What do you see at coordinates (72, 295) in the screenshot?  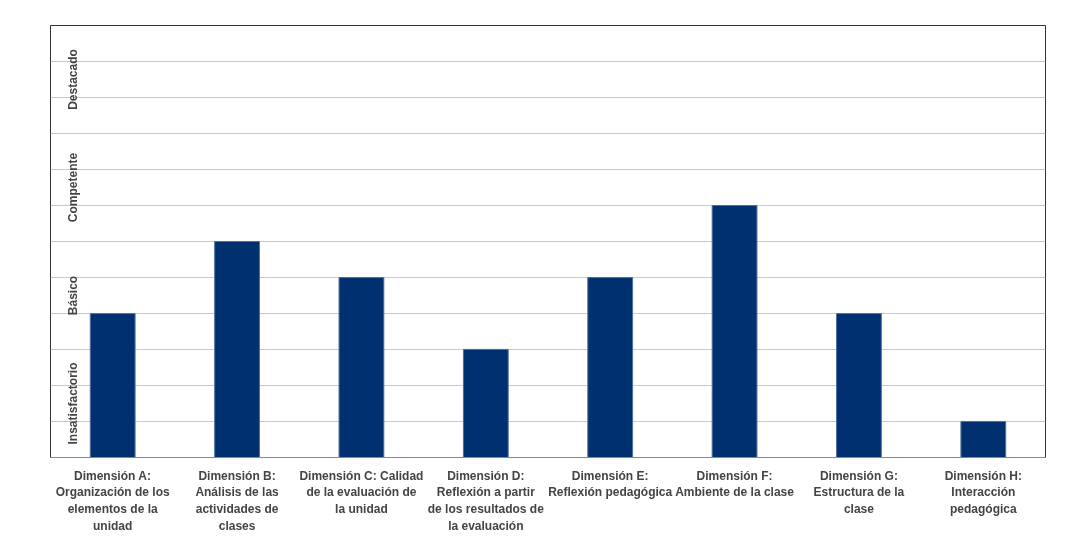 I see `annotation: Básico` at bounding box center [72, 295].